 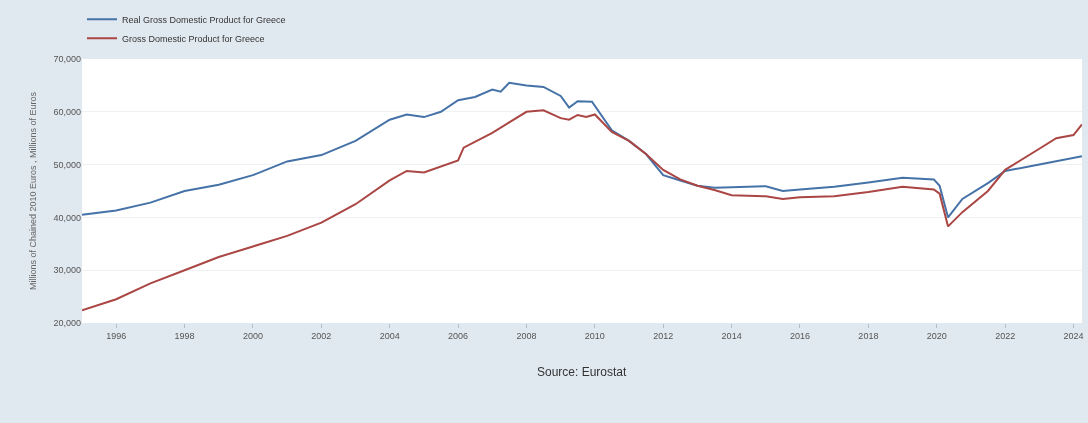 What do you see at coordinates (1073, 335) in the screenshot?
I see `x-tick-label: 2024` at bounding box center [1073, 335].